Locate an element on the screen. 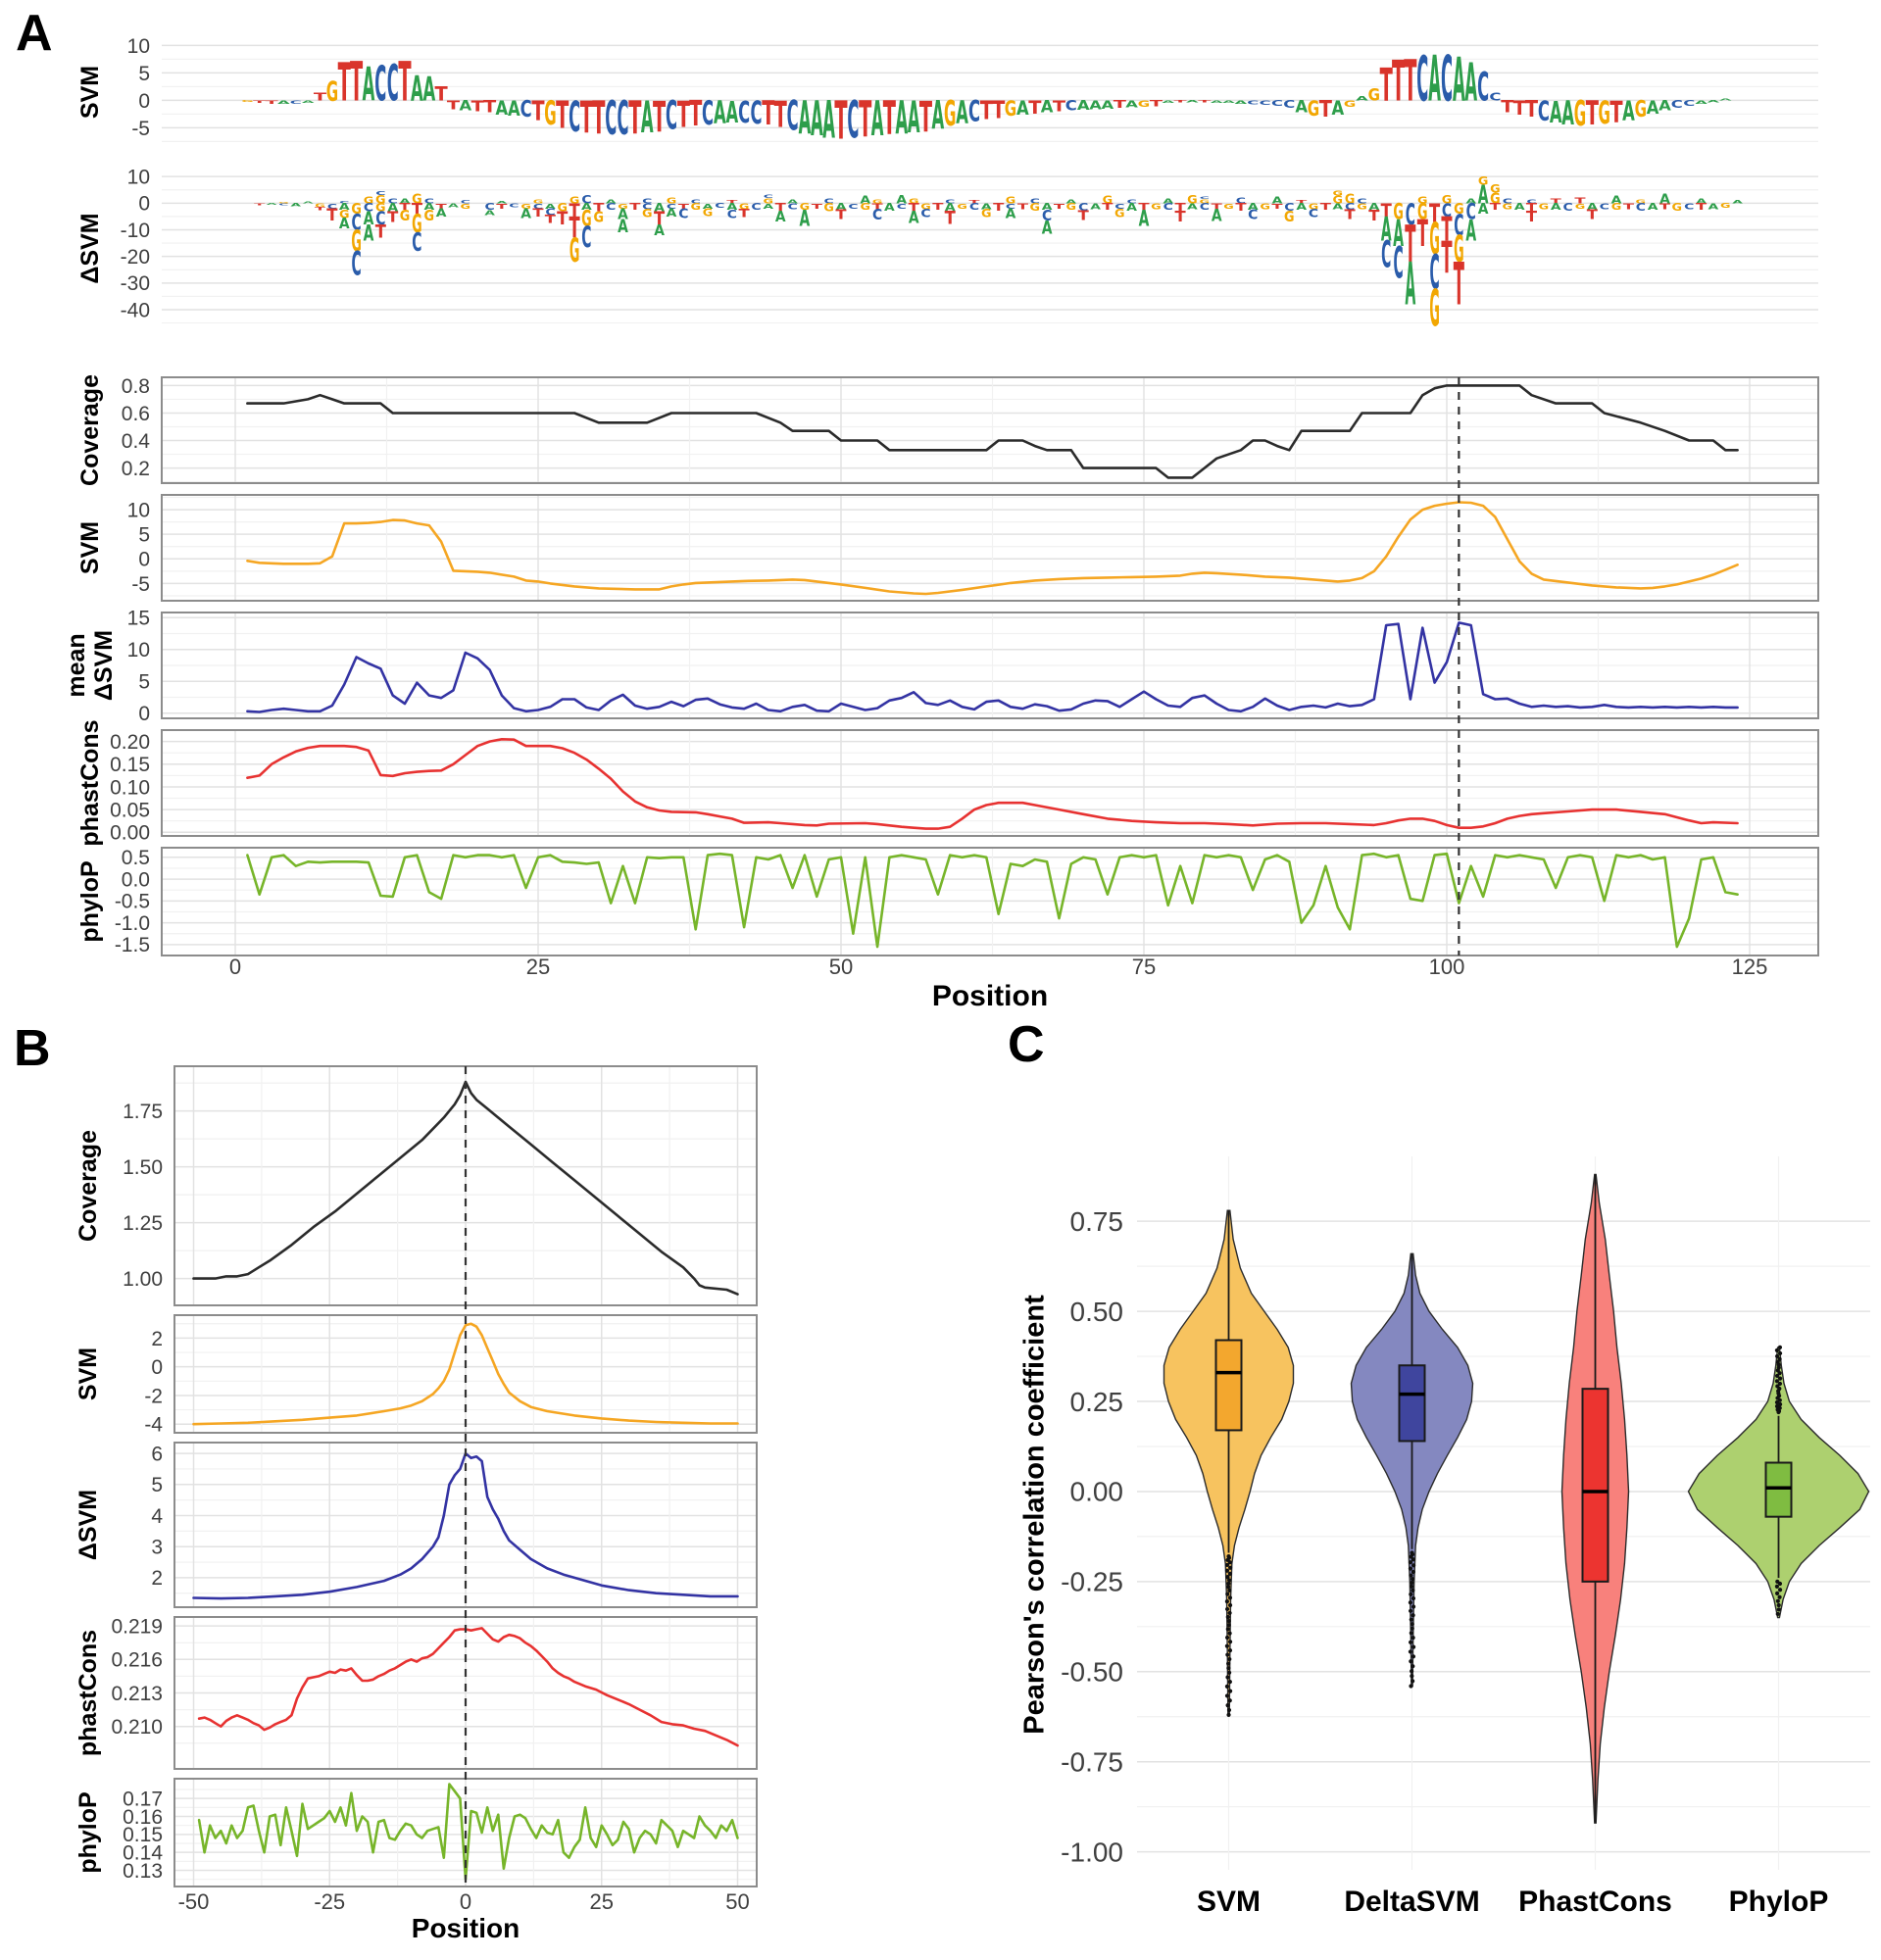 This screenshot has height=1960, width=1881. a_mdsvm-ytick: 10 is located at coordinates (138, 650).